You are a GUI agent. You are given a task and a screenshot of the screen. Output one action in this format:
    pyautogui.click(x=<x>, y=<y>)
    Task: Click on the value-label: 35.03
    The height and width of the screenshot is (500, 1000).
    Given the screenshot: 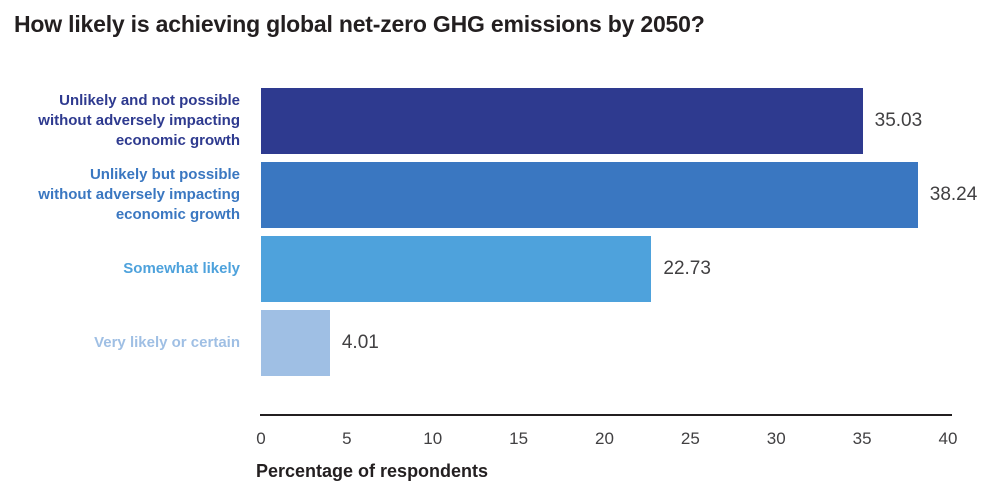 What is the action you would take?
    pyautogui.click(x=898, y=120)
    